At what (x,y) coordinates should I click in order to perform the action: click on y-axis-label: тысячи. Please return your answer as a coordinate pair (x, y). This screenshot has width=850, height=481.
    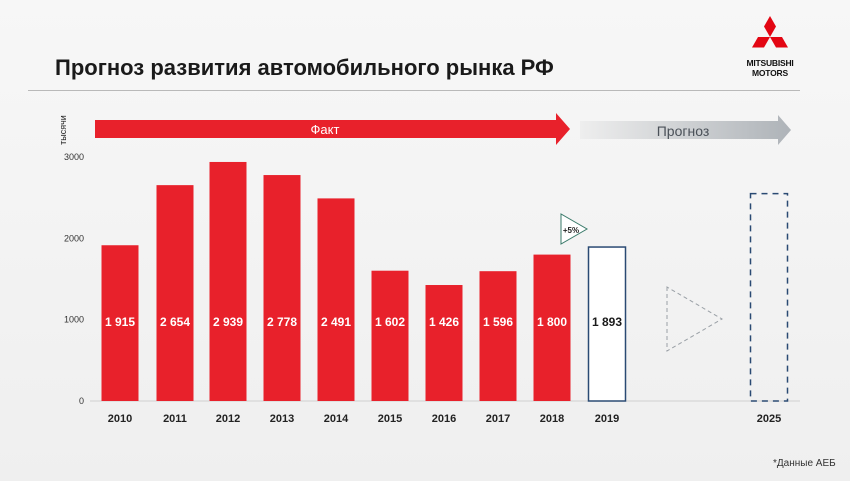
    Looking at the image, I should click on (63, 130).